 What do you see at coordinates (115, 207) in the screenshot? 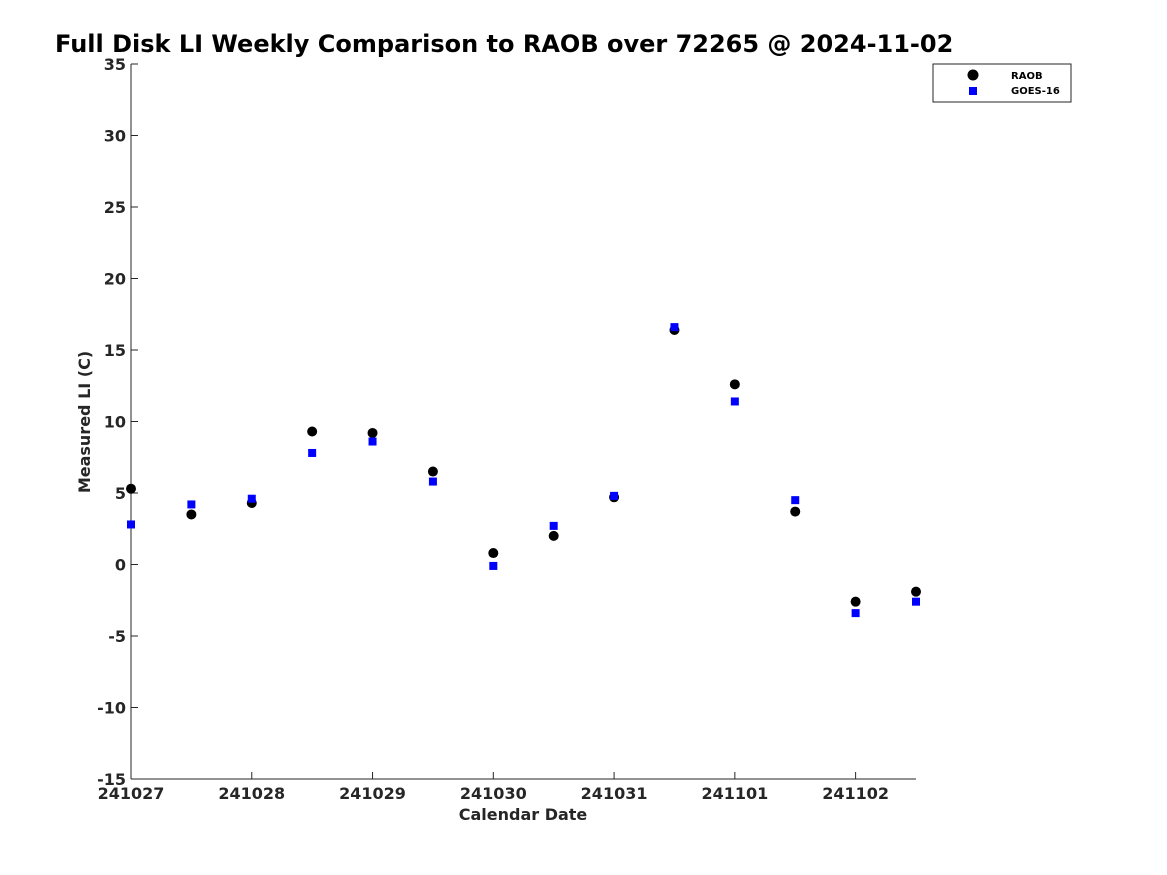
I see `y-tick-label: 25` at bounding box center [115, 207].